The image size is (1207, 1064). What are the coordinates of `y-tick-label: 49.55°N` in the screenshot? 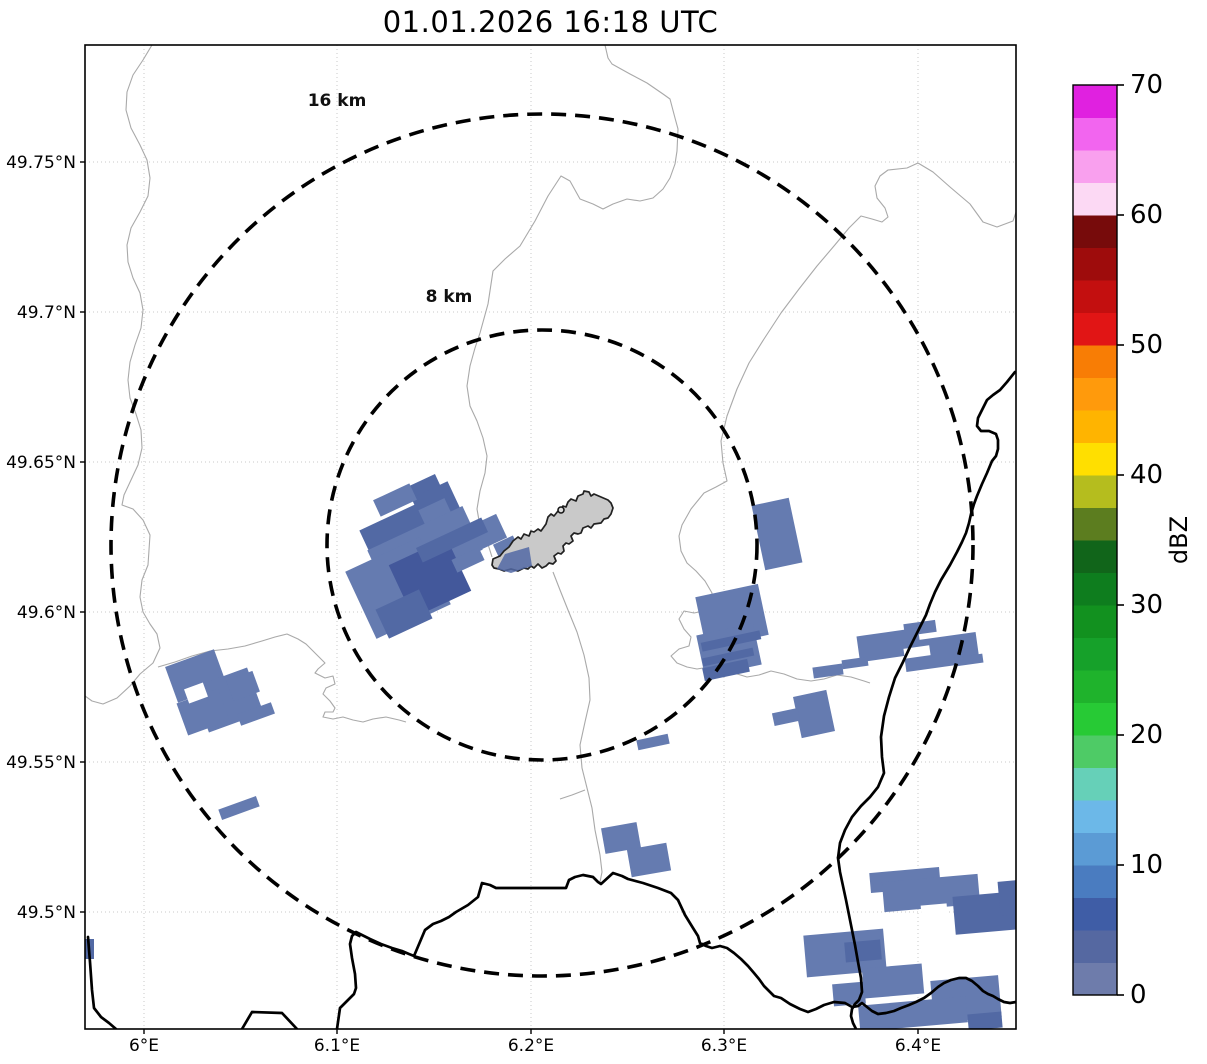 It's located at (41, 763).